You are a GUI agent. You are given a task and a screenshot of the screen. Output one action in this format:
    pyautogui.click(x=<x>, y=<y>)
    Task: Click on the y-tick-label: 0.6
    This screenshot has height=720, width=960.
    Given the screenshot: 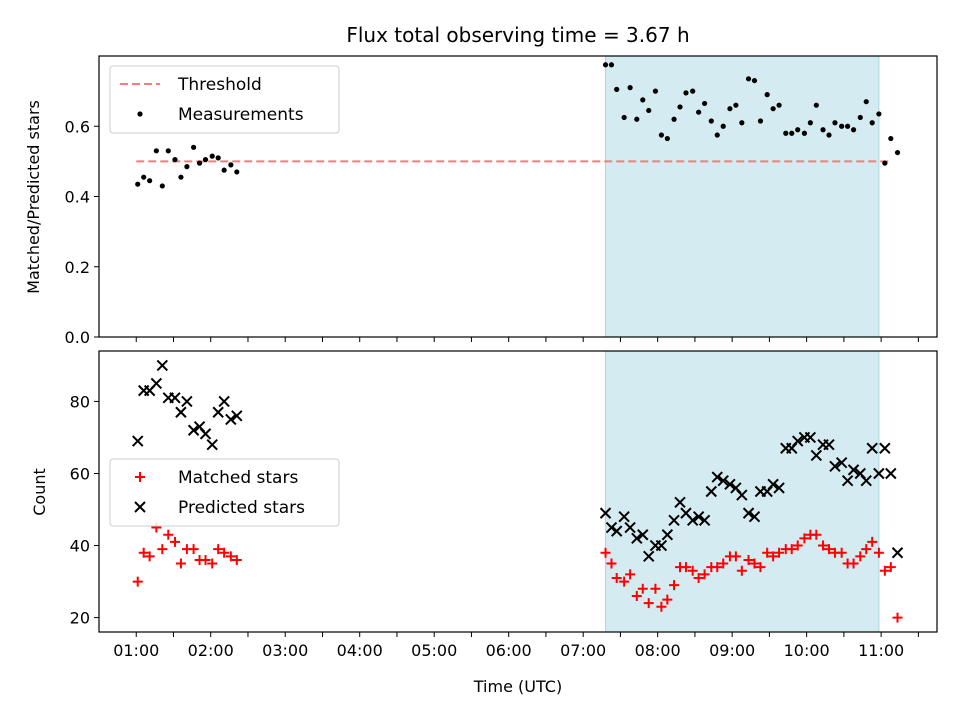 What is the action you would take?
    pyautogui.click(x=77, y=126)
    